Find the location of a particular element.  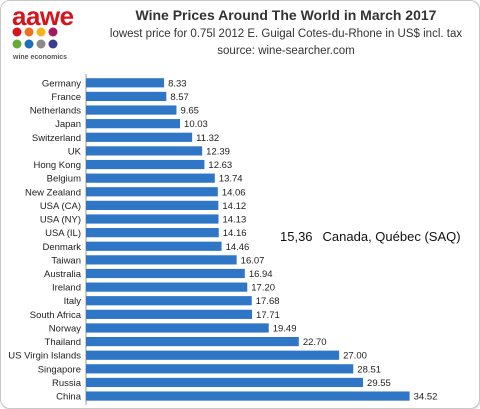

value-label: 8.57 is located at coordinates (179, 97).